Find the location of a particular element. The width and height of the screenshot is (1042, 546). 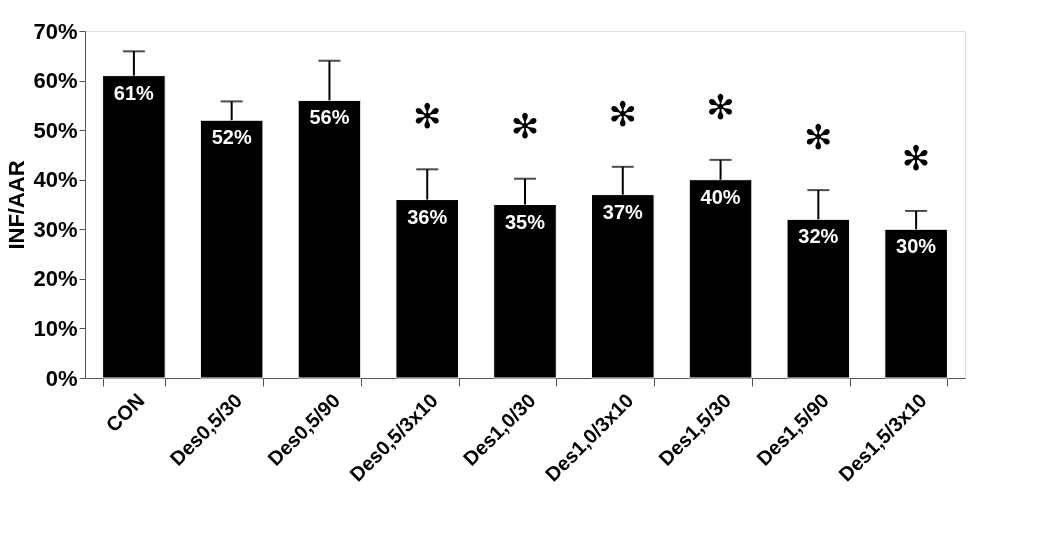

y-tick-label: 20% is located at coordinates (55, 279).